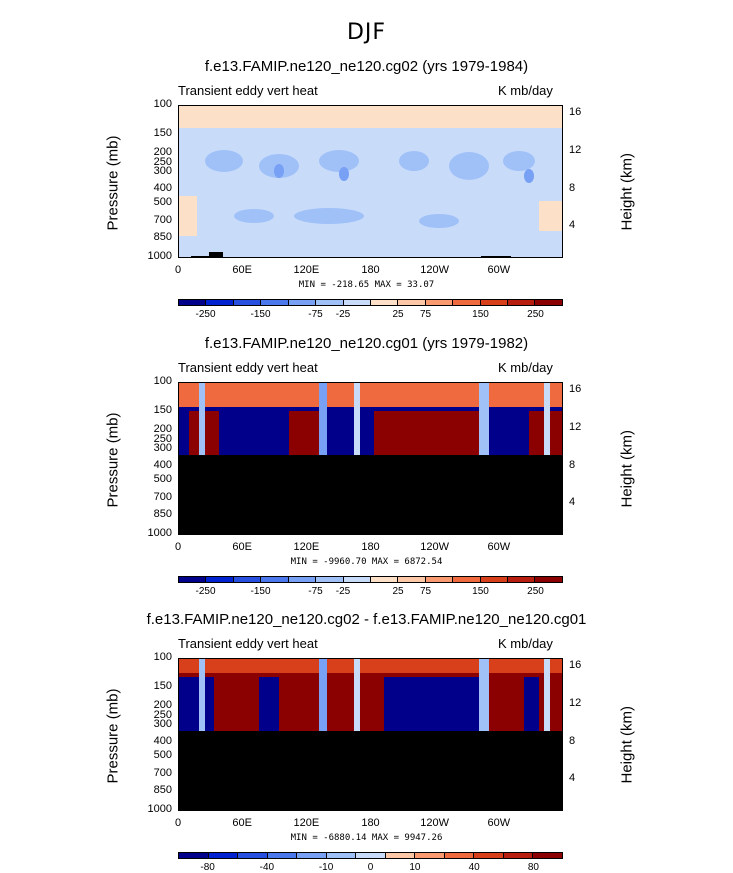 The width and height of the screenshot is (733, 873). I want to click on min-max-readout: MIN = -9960.70 MAX = 6872.54, so click(366, 562).